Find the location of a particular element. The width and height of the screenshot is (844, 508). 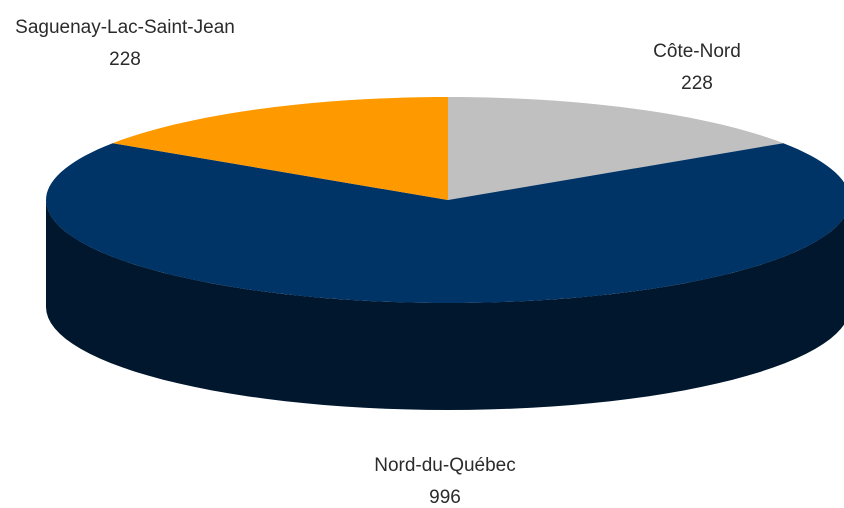

slice-label: Nord-du-Québec 996 is located at coordinates (445, 479).